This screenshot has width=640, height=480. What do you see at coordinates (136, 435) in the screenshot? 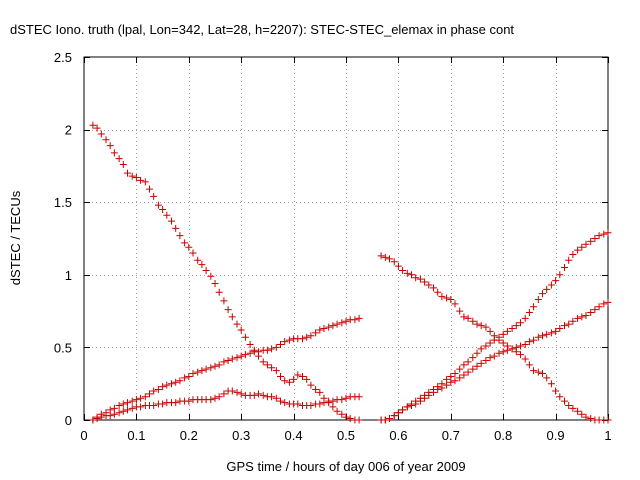
I see `x-tick-label: 0.1` at bounding box center [136, 435].